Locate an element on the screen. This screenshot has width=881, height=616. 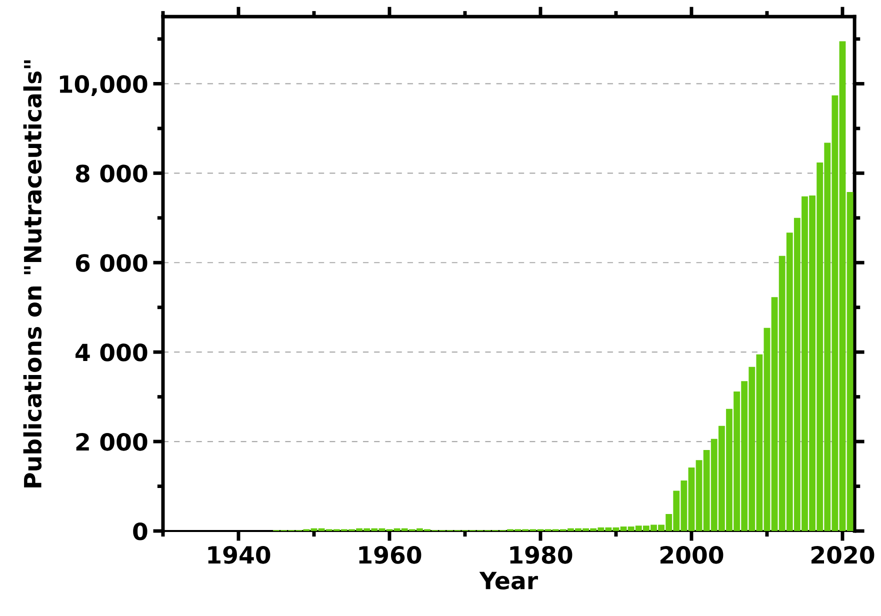
x-axis-title: Year is located at coordinates (508, 581).